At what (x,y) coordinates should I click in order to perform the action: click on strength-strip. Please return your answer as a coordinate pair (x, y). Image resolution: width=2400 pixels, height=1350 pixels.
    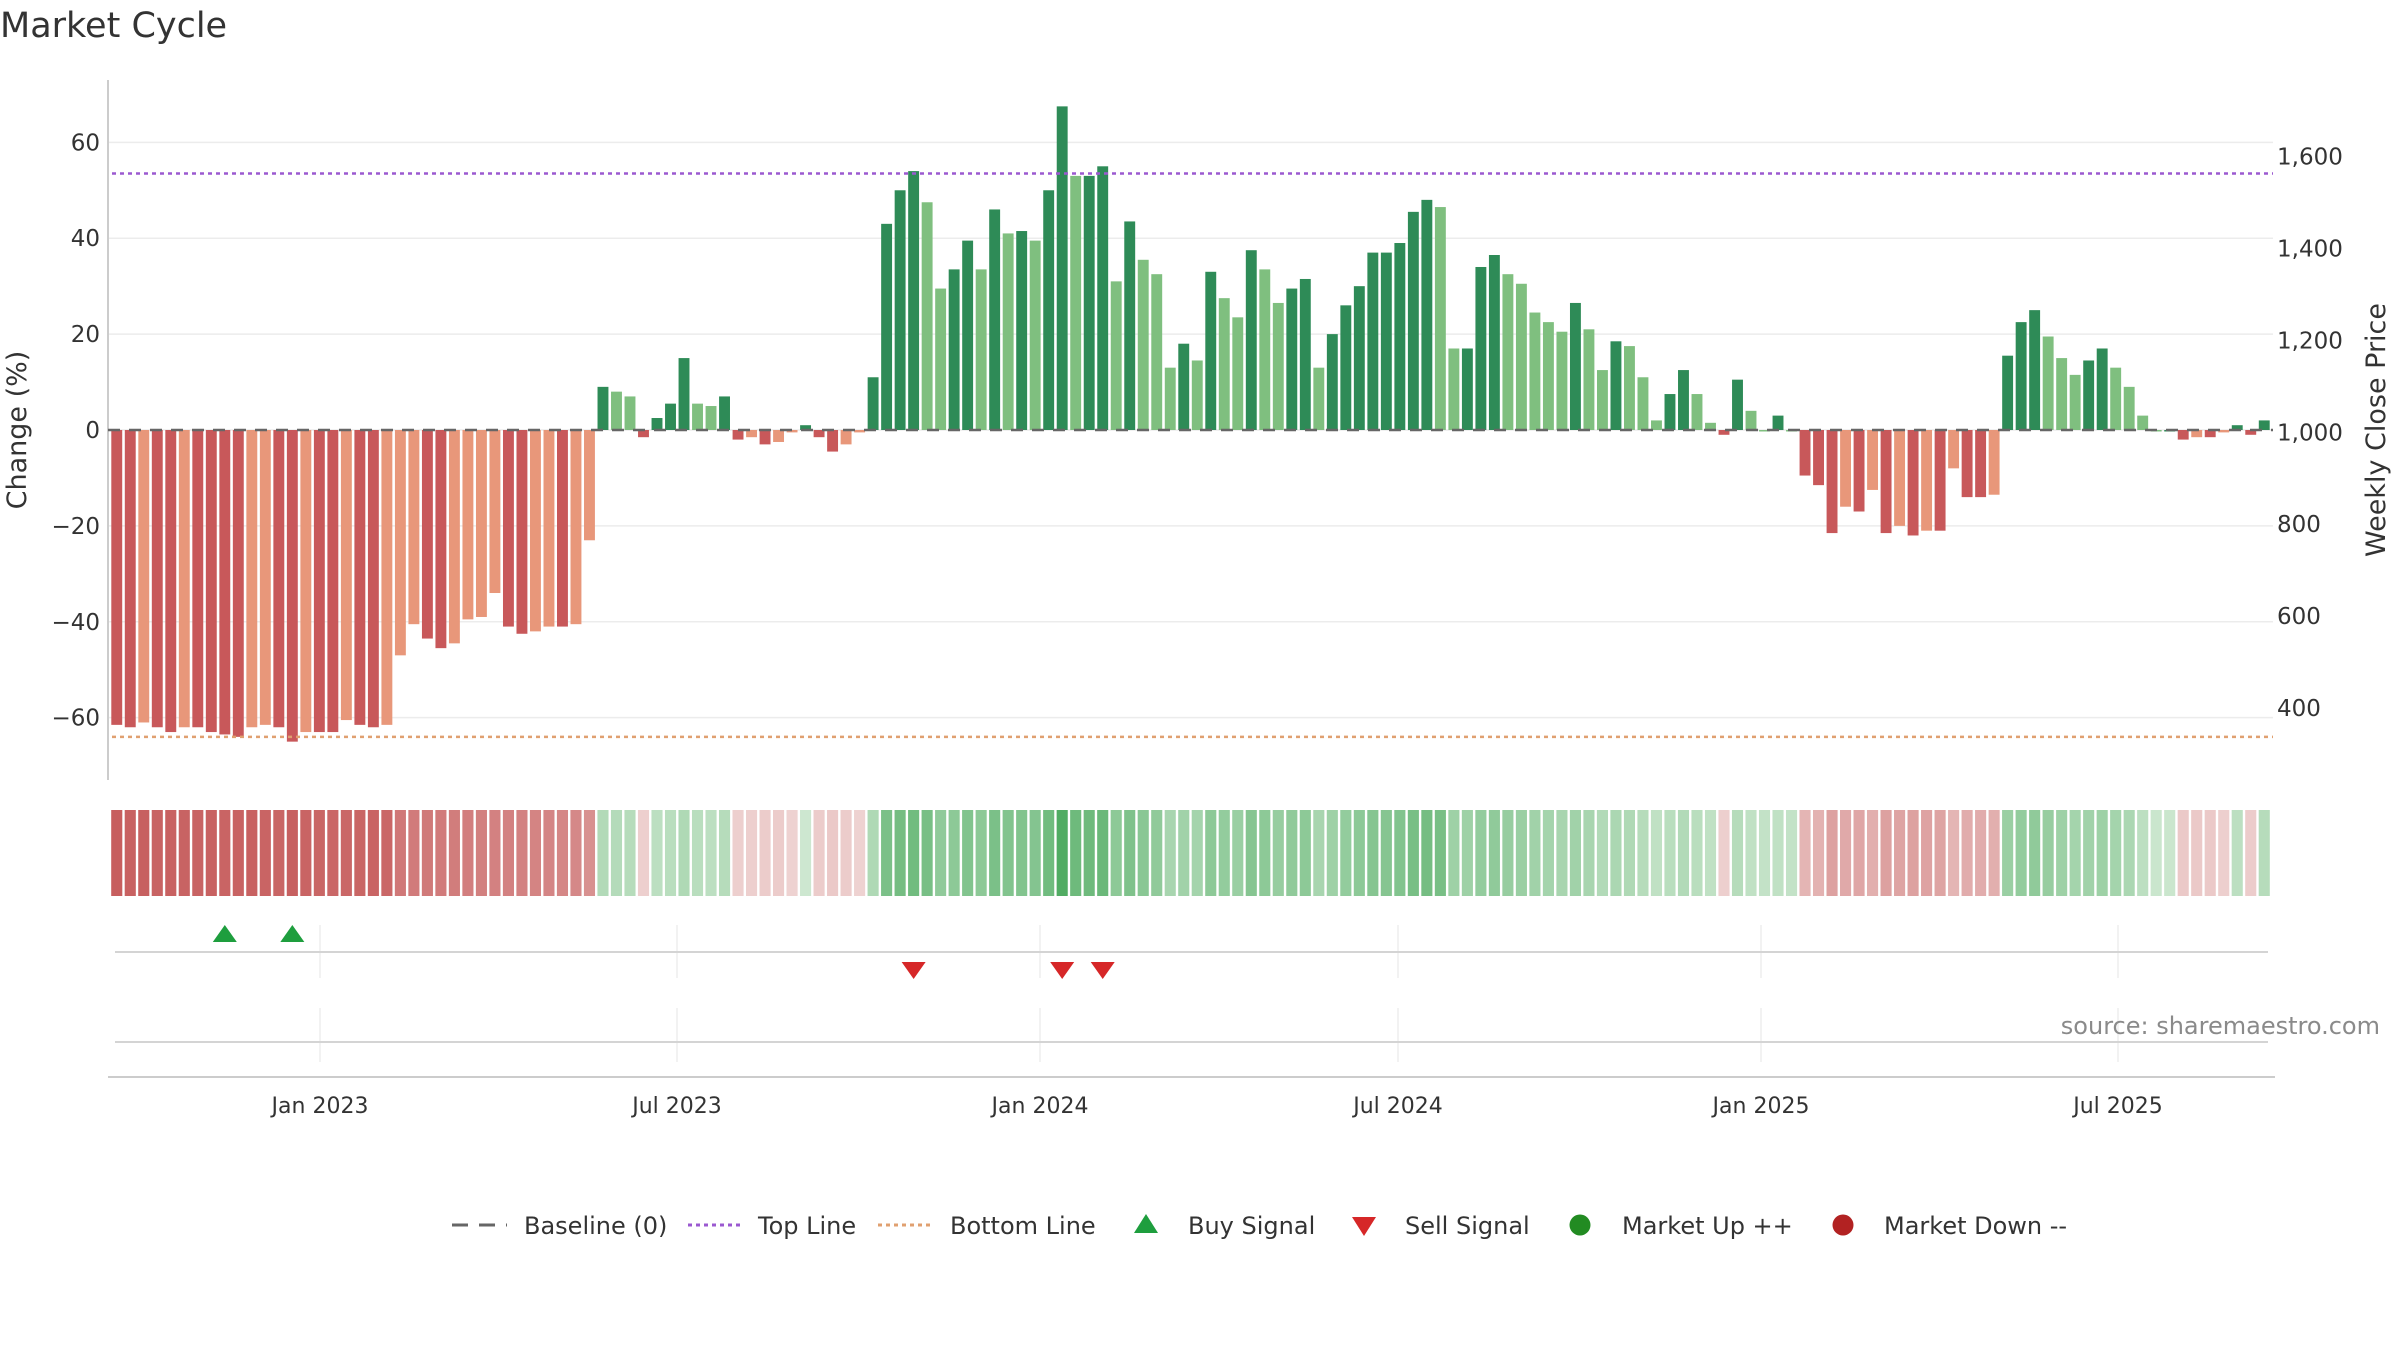
    Looking at the image, I should click on (1190, 853).